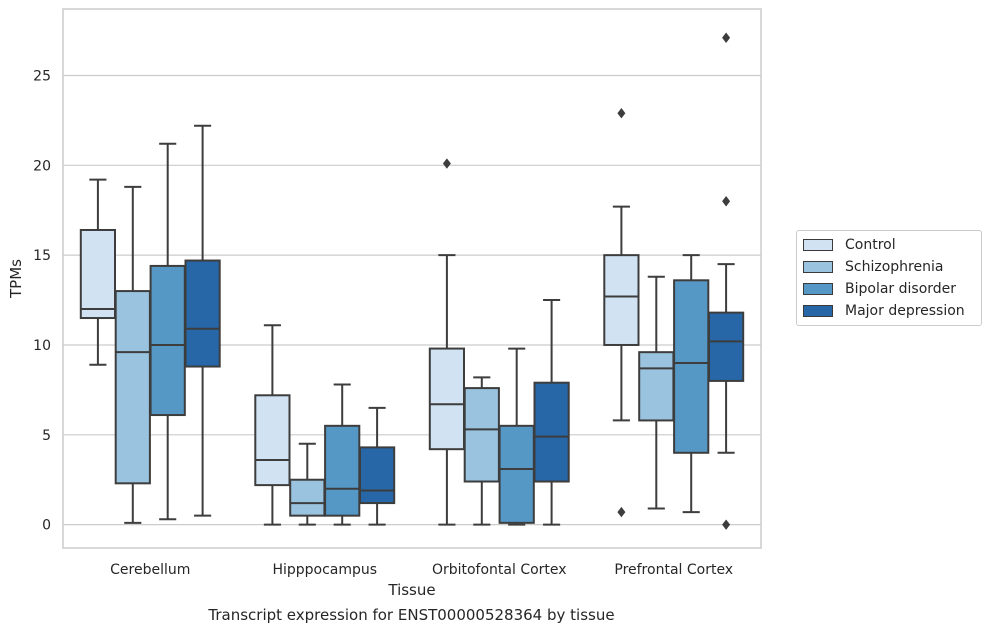  Describe the element at coordinates (818, 245) in the screenshot. I see `legend-swatch-control` at that location.